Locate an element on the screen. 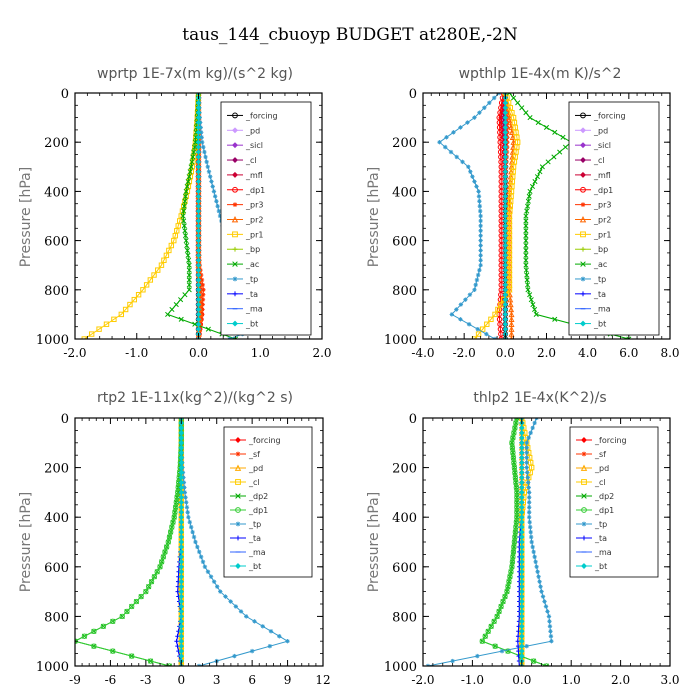 Image resolution: width=700 pixels, height=700 pixels. series-dp2 is located at coordinates (129, 542).